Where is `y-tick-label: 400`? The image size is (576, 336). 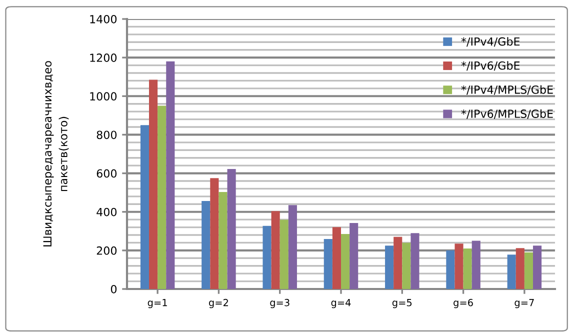 y-tick-label: 400 is located at coordinates (106, 212).